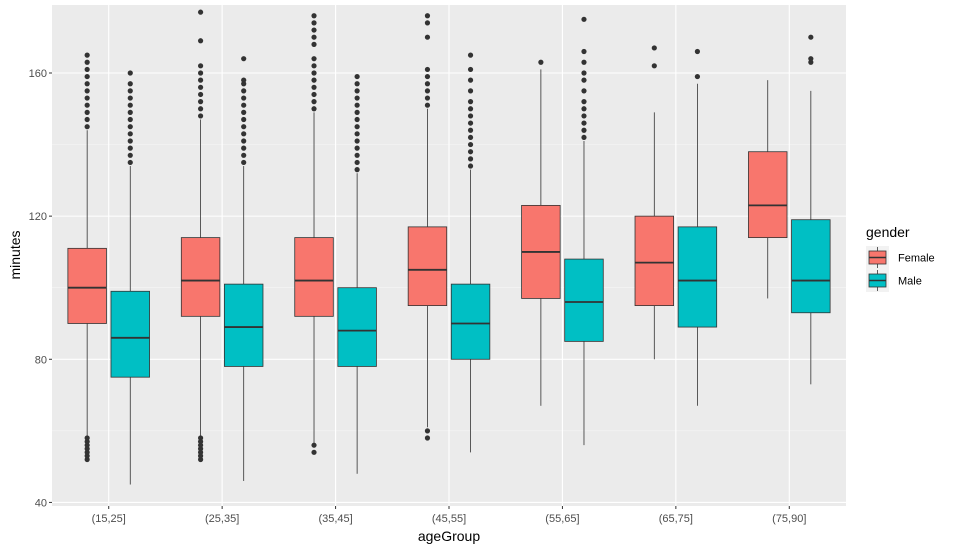  I want to click on legend-items: Female Male, so click(900, 269).